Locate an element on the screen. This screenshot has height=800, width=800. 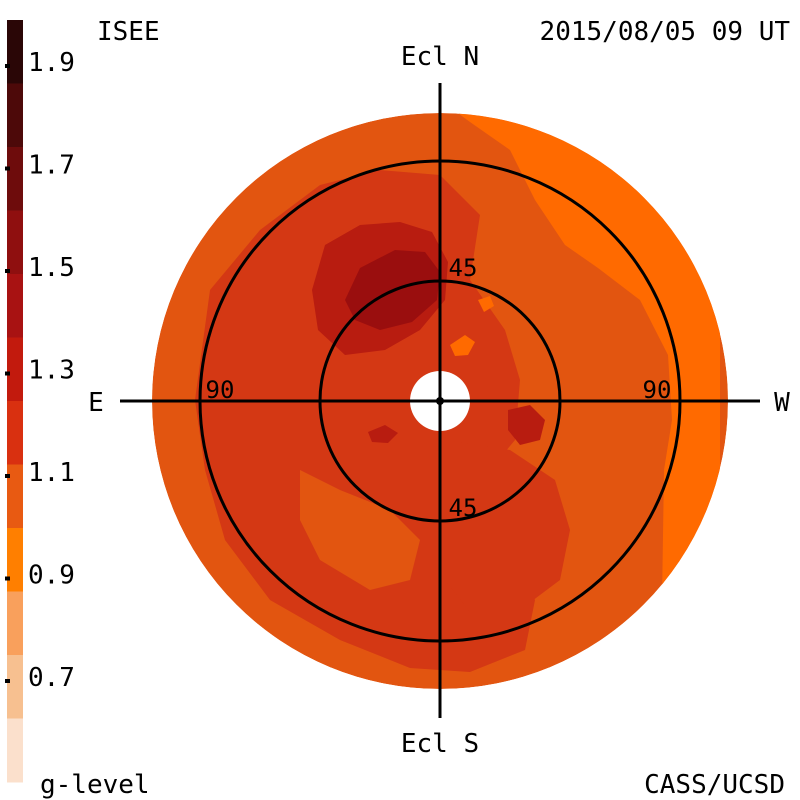
ring-label-inner-bottom: 45 is located at coordinates (463, 508).